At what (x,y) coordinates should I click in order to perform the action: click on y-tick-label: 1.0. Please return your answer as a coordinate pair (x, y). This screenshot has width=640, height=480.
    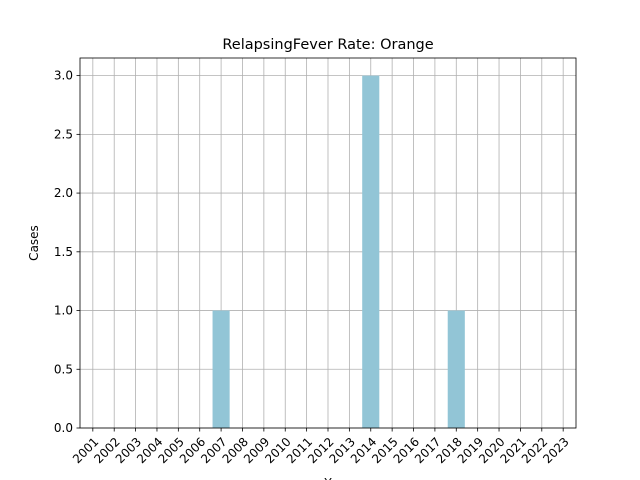
    Looking at the image, I should click on (63, 311).